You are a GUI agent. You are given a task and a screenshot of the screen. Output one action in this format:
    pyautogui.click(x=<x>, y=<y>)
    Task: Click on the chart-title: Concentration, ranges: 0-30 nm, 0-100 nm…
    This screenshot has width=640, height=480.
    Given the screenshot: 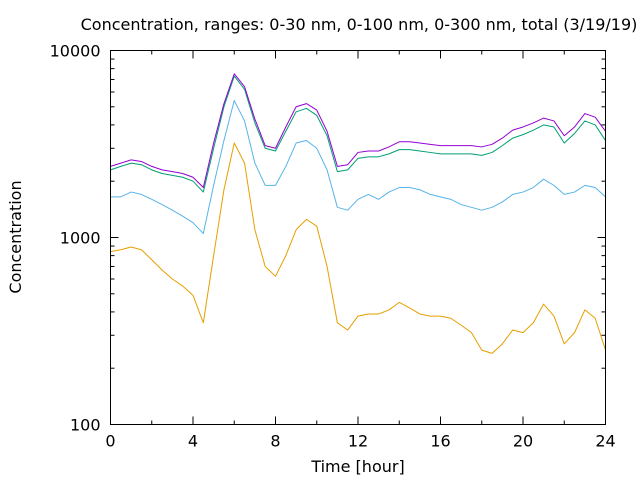 What is the action you would take?
    pyautogui.click(x=359, y=24)
    